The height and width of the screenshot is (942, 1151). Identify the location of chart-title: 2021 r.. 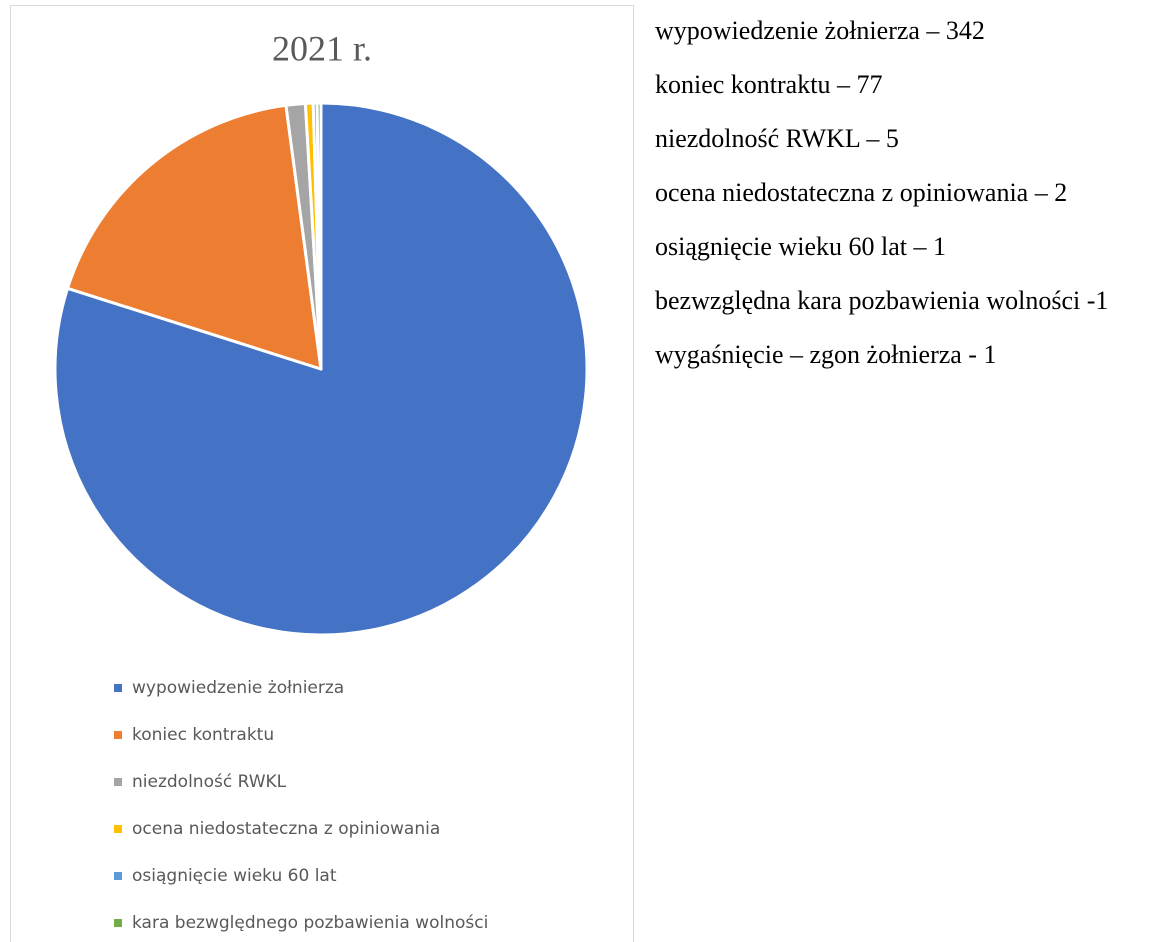
(322, 48).